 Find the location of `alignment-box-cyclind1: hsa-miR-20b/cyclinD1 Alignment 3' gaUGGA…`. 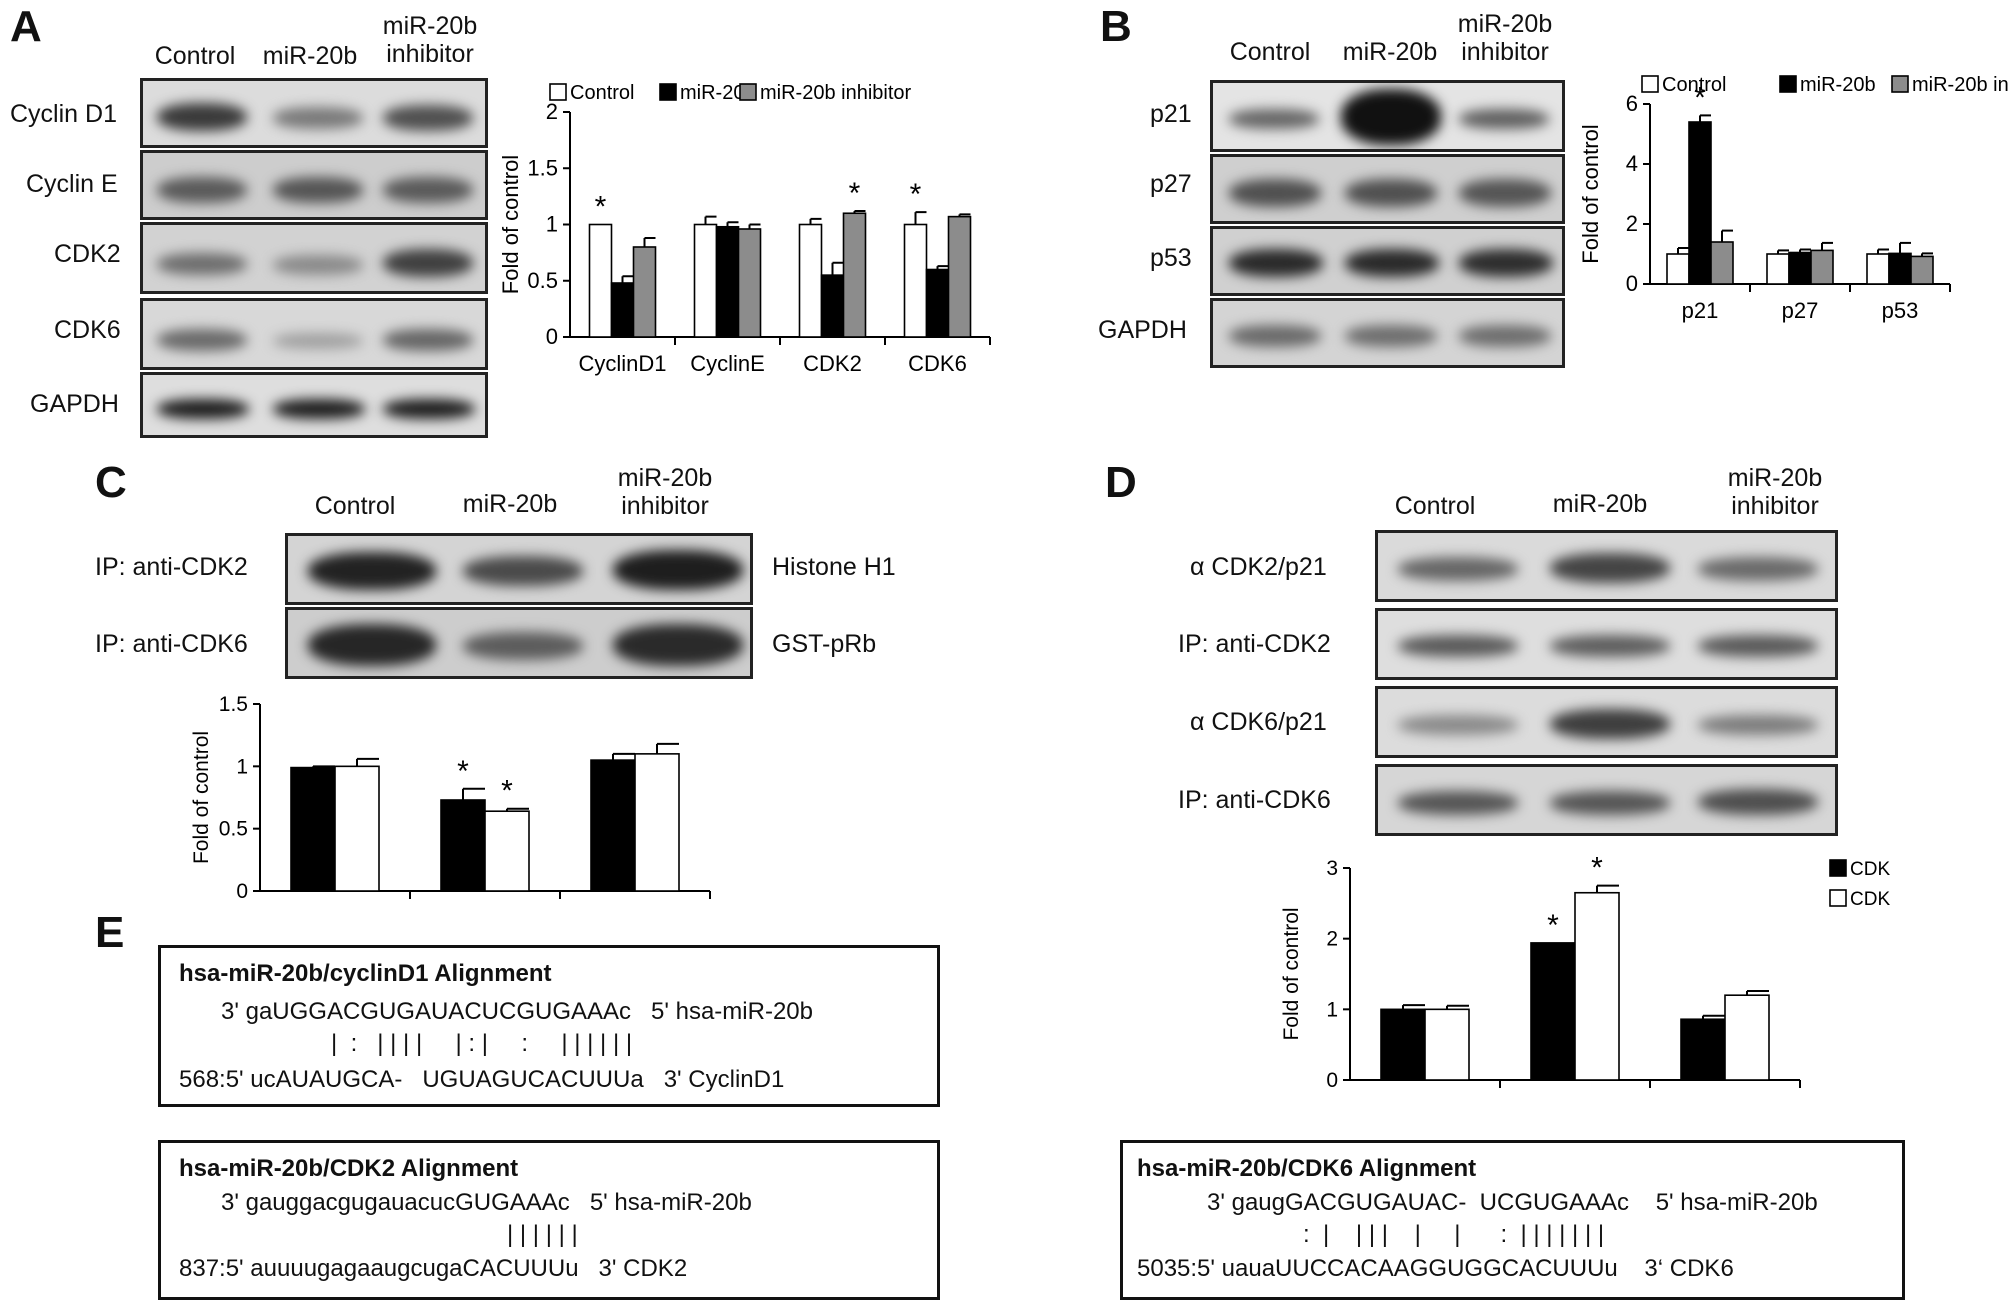

alignment-box-cyclind1: hsa-miR-20b/cyclinD1 Alignment 3' gaUGGA… is located at coordinates (549, 1026).